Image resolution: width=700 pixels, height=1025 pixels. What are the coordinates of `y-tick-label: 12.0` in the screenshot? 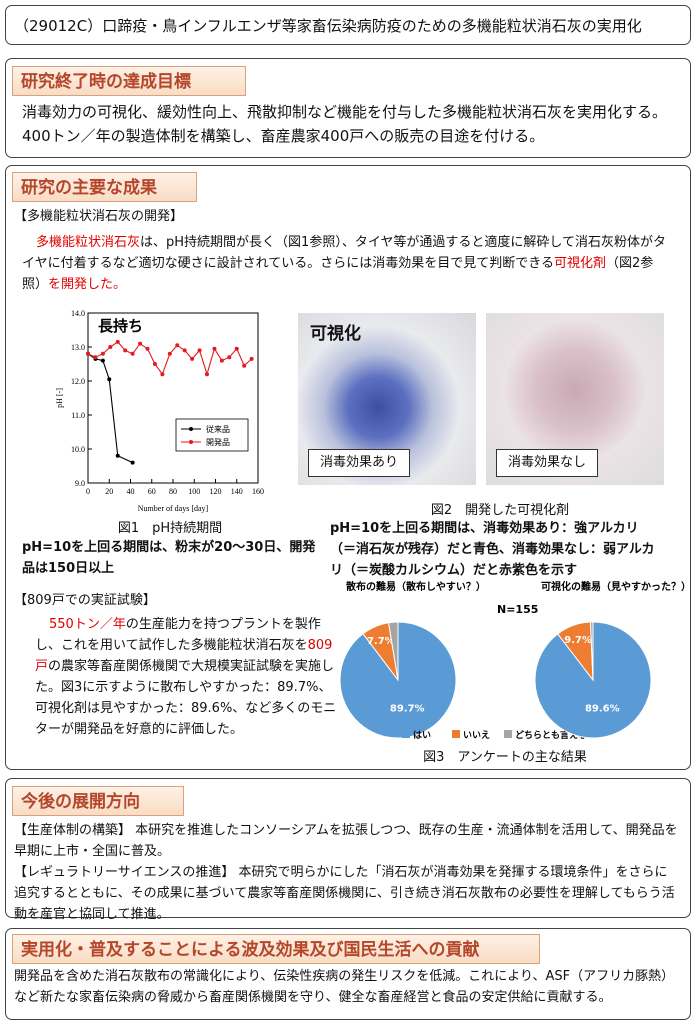 It's located at (78, 381).